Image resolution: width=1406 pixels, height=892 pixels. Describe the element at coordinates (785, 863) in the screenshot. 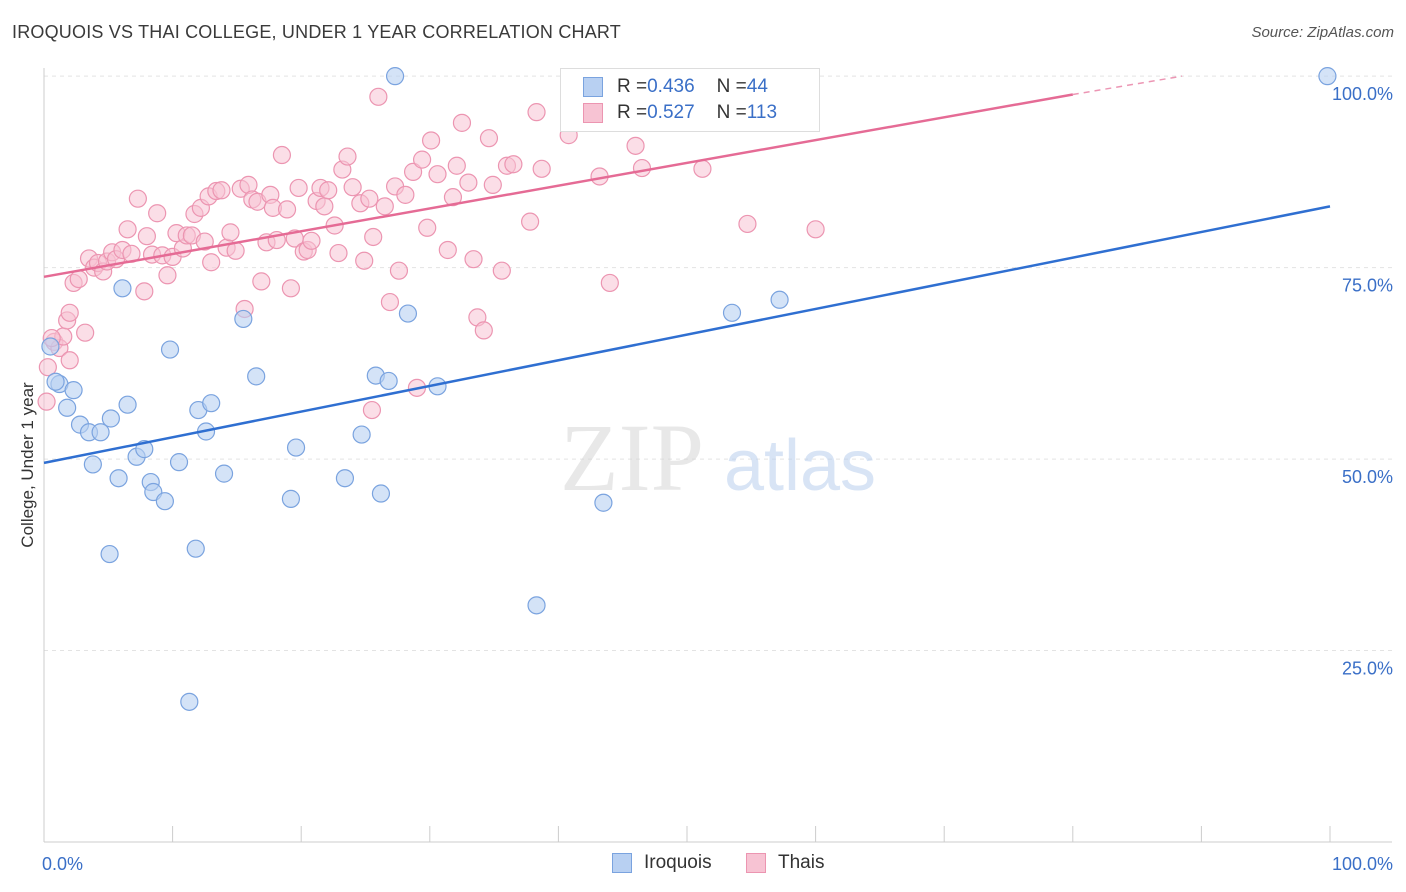

I see `bottom-legend-thais: Thais` at that location.